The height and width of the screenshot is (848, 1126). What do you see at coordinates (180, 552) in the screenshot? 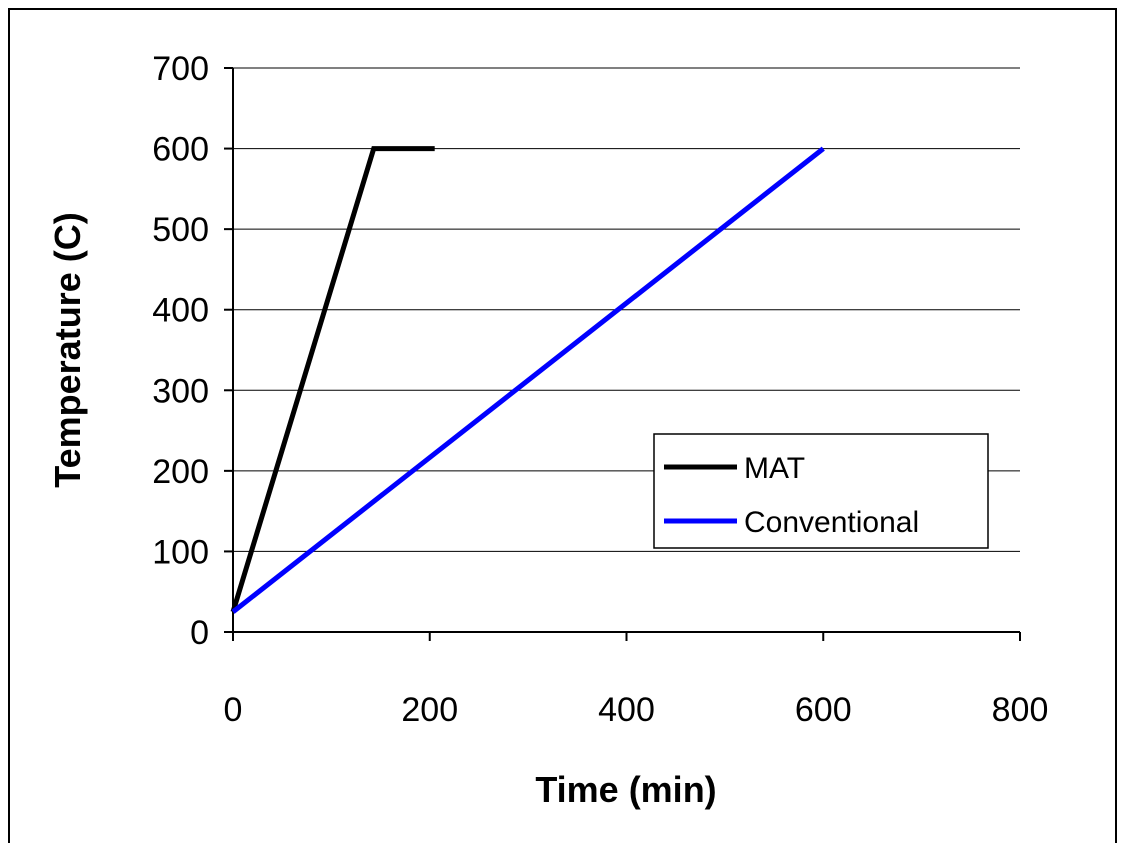
I see `y-tick-label: 100` at bounding box center [180, 552].